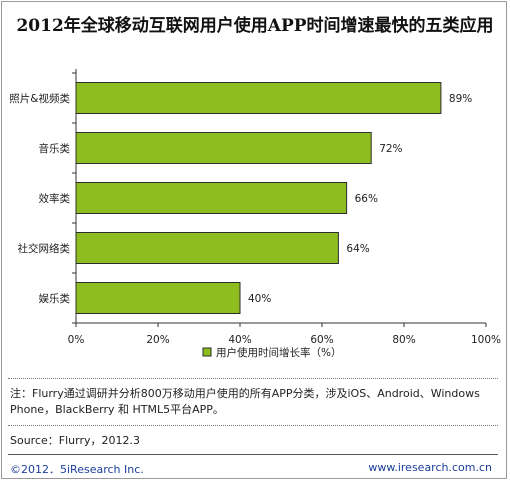 Image resolution: width=510 pixels, height=482 pixels. What do you see at coordinates (55, 148) in the screenshot?
I see `category-label: 音乐类` at bounding box center [55, 148].